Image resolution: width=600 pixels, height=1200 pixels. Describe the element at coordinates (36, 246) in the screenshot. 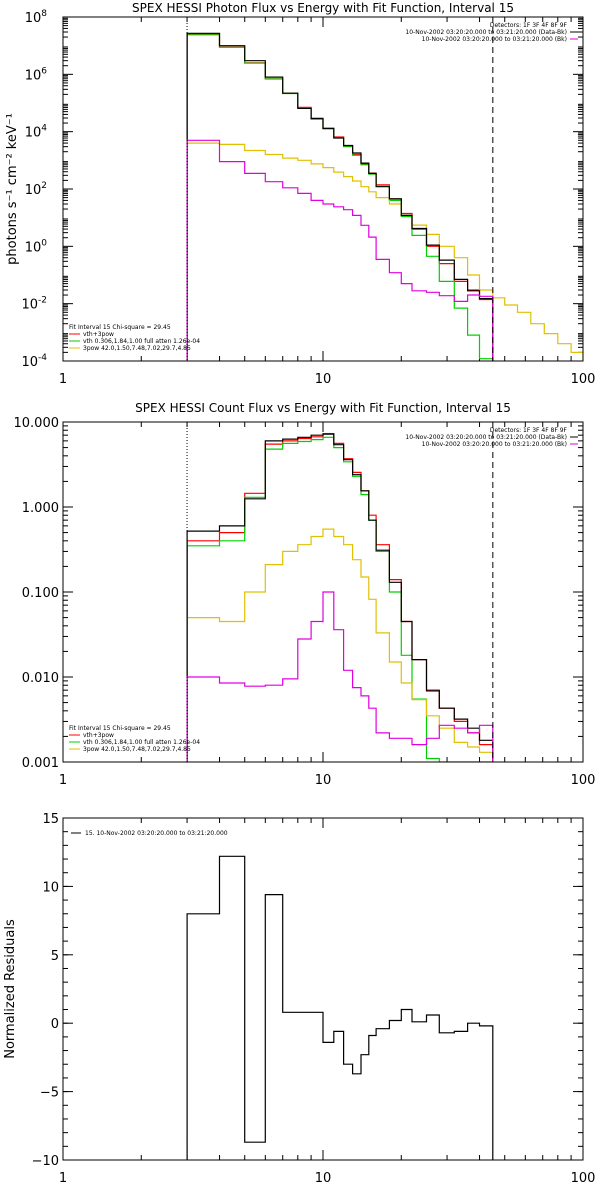

I see `y-tick-label: 10⁰` at that location.